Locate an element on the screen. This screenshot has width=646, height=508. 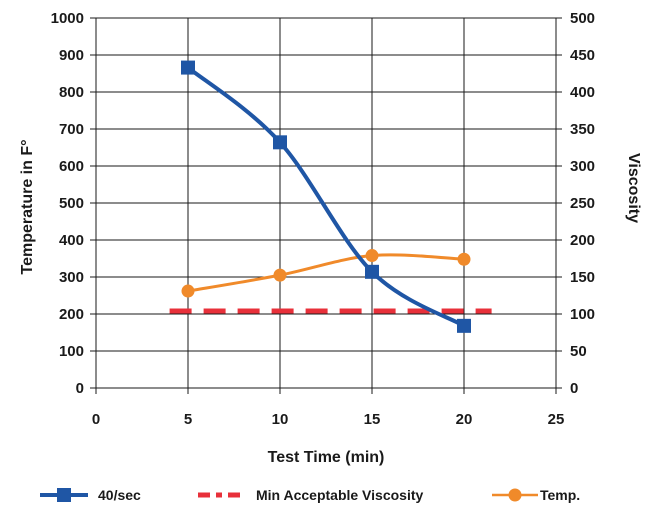
legend-item-min-viscosity: Min Acceptable Viscosity is located at coordinates (310, 495).